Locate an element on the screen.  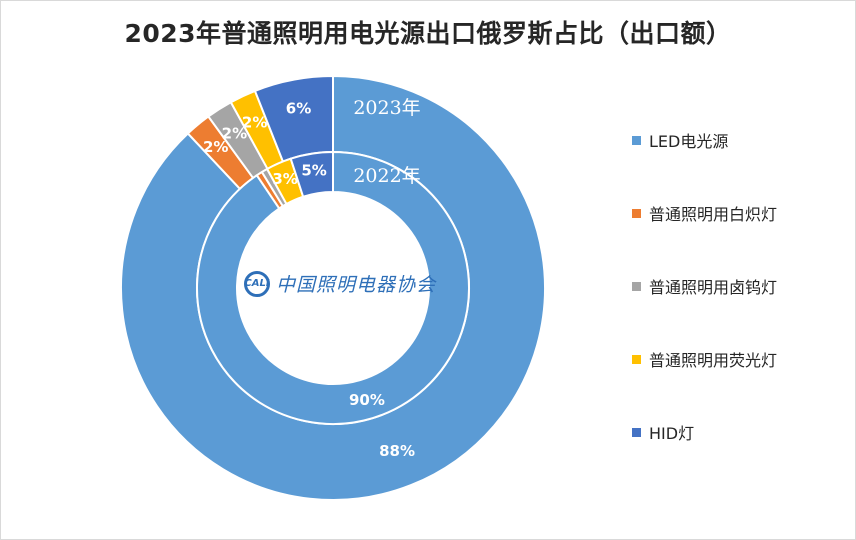
legend-item: 普通照明用荧光灯 is located at coordinates (705, 359).